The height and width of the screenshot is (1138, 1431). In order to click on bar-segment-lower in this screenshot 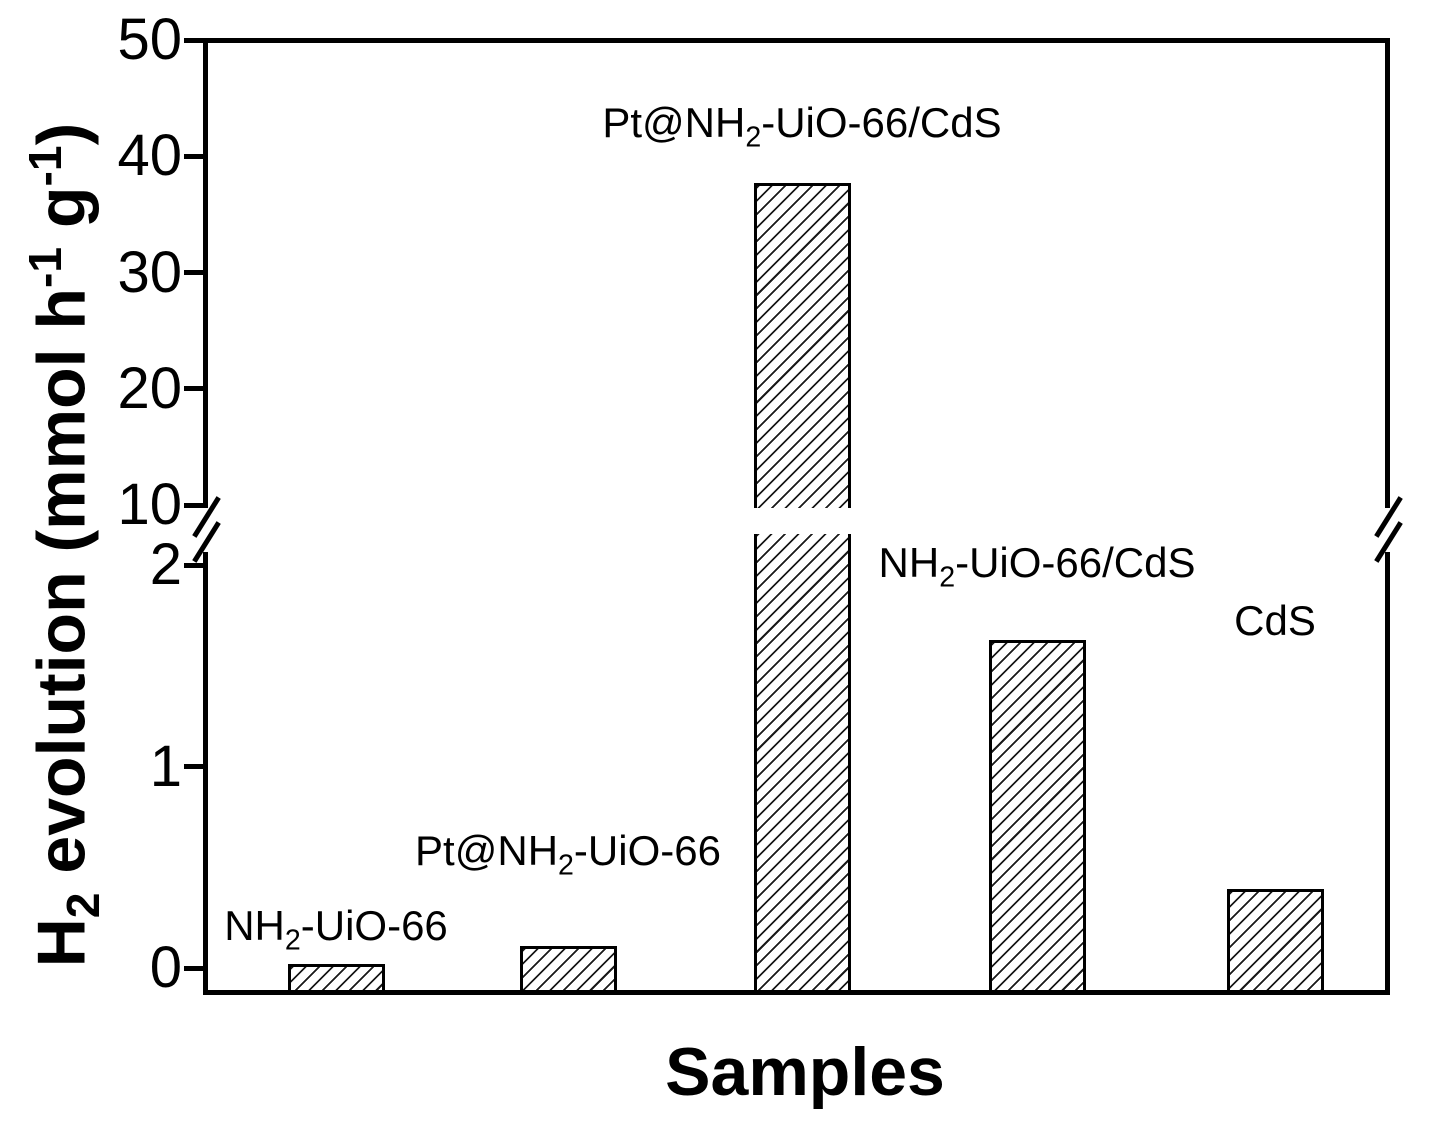, I will do `click(802, 763)`.